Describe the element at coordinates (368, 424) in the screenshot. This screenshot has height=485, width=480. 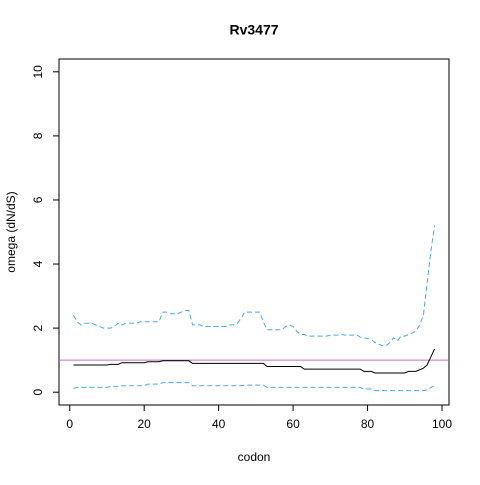
I see `x-tick-label: 80` at that location.